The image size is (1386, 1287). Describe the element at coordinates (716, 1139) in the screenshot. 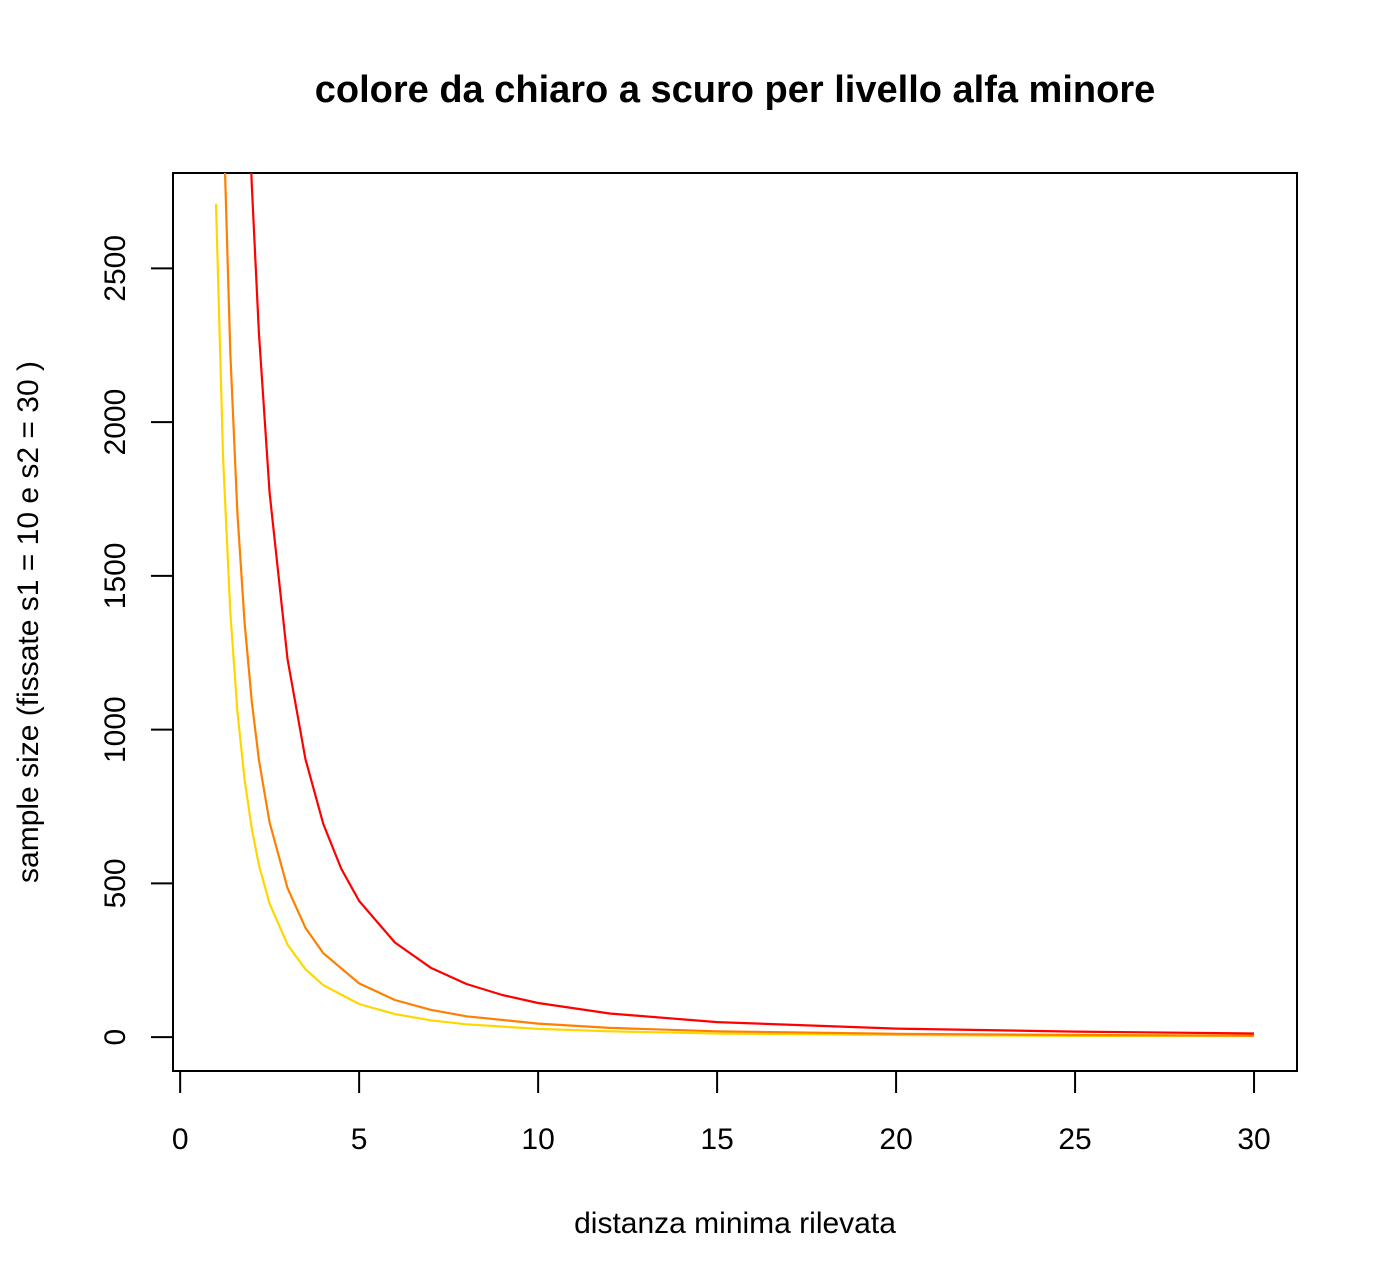

I see `x-tick-label: 15` at that location.